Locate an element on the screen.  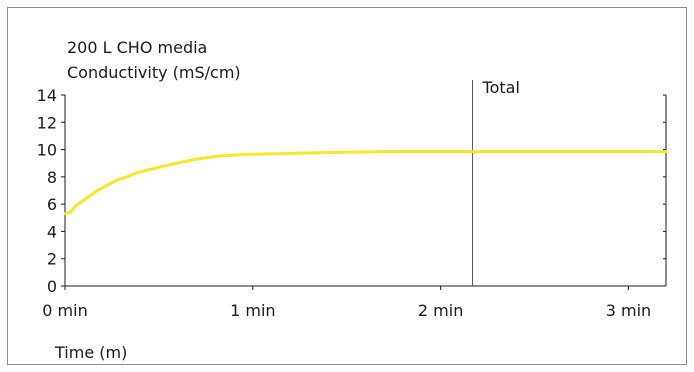
chart-title: 200 L CHO media is located at coordinates (137, 47).